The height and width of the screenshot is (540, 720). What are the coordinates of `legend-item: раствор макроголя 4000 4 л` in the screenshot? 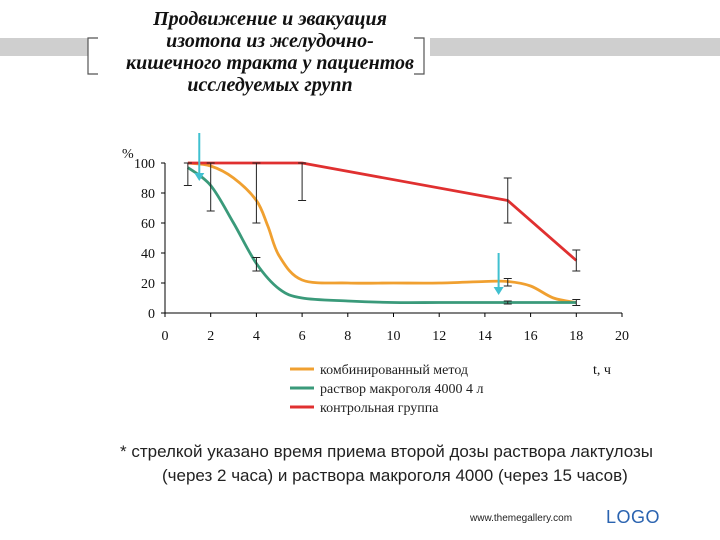 It's located at (386, 389).